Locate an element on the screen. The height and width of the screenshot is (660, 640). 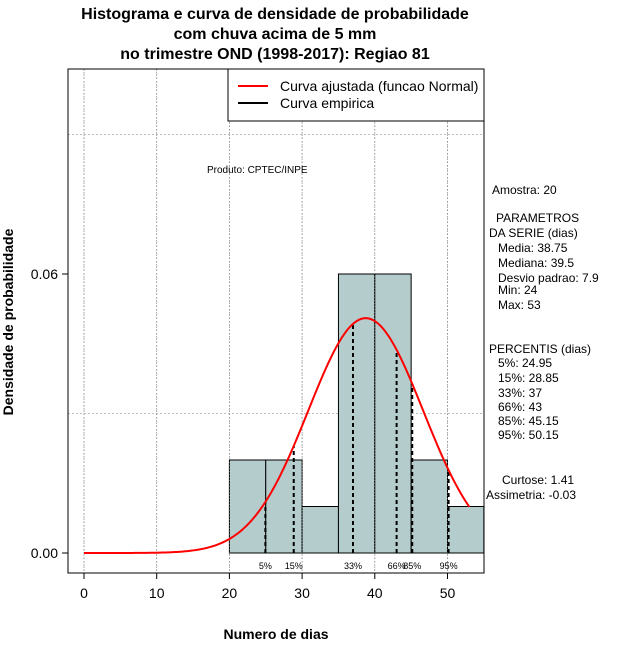
percentile-label-3: 66% is located at coordinates (397, 566).